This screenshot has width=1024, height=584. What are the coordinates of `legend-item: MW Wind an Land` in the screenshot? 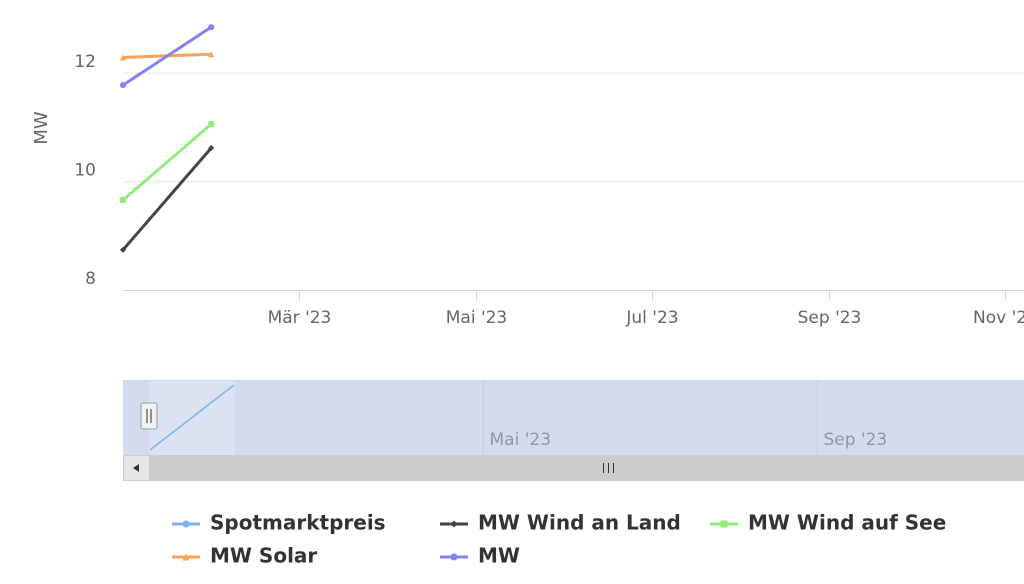 It's located at (560, 523).